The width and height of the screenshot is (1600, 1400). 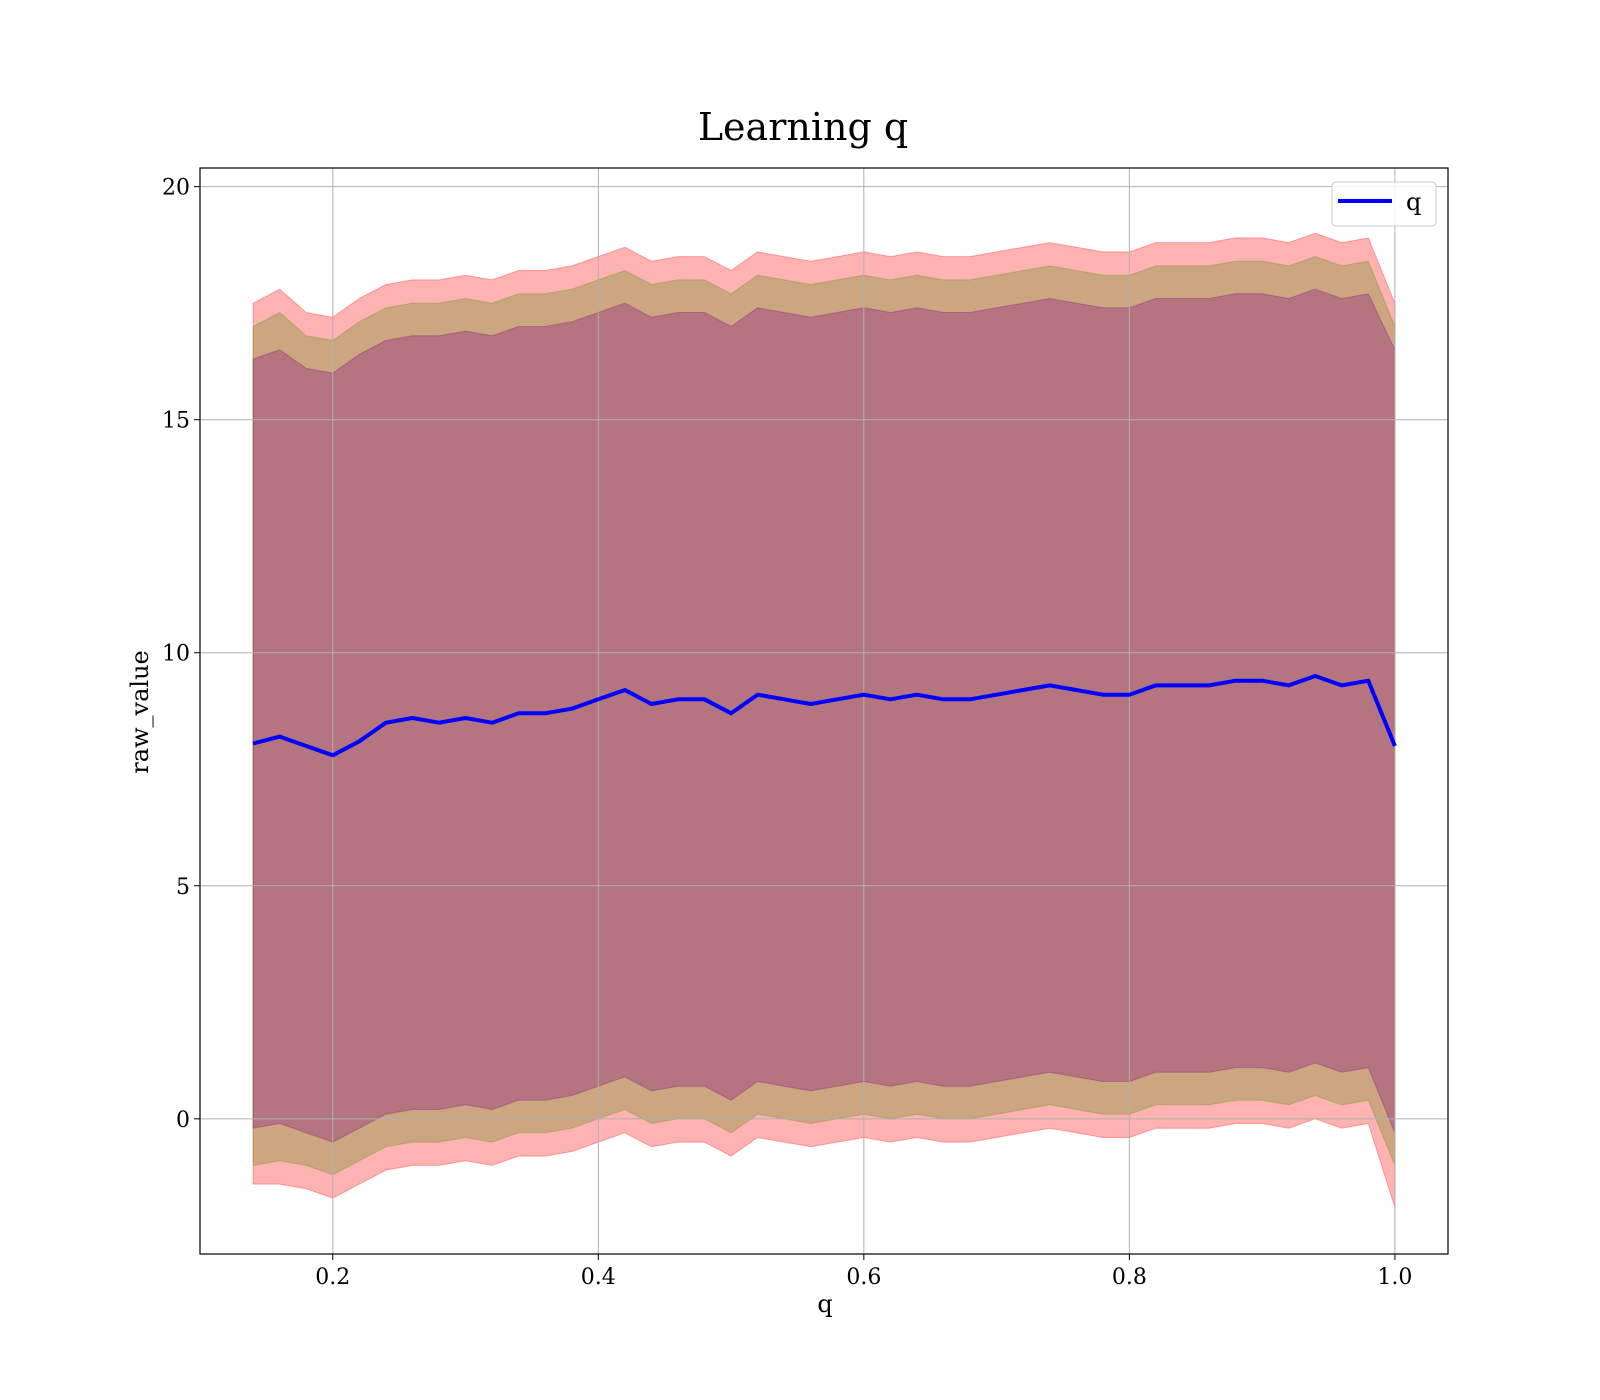 I want to click on x-tick-label: 0.6, so click(x=863, y=1277).